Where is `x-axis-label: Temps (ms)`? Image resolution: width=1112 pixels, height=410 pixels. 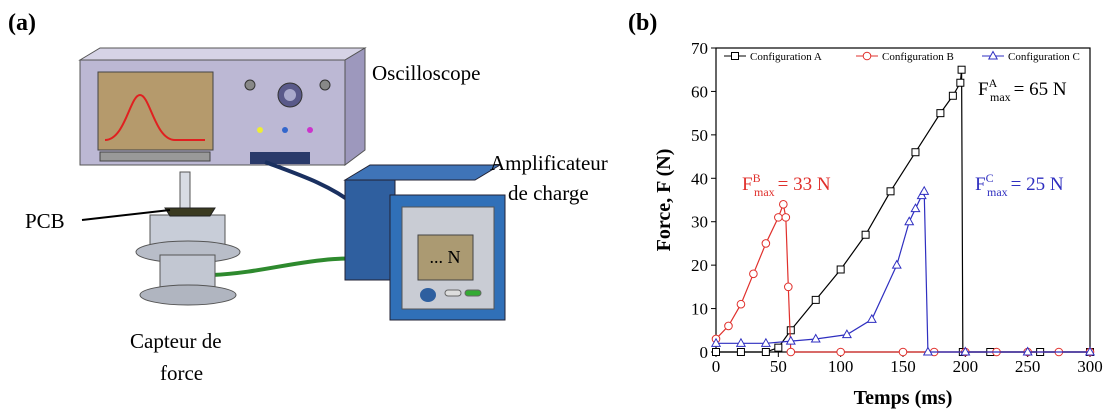 x-axis-label: Temps (ms) is located at coordinates (903, 398).